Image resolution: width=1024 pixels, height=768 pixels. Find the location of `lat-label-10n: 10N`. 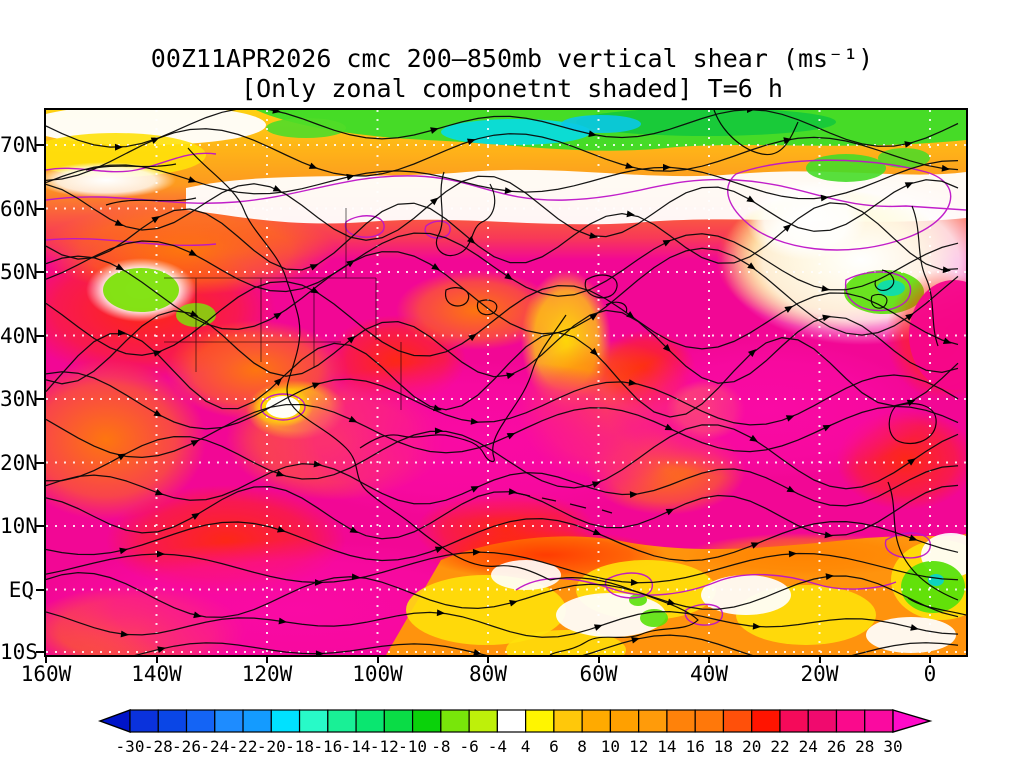

lat-label-10n: 10N is located at coordinates (19, 526).